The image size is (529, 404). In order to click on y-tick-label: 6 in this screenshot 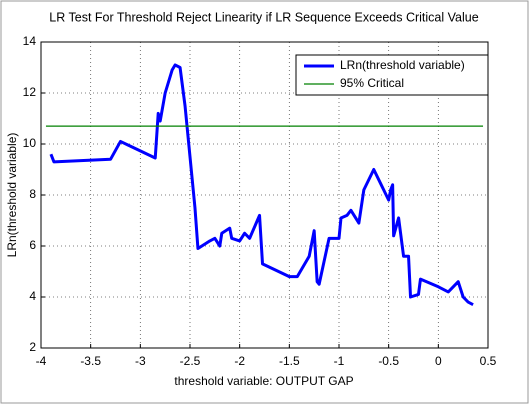, I will do `click(32, 245)`.